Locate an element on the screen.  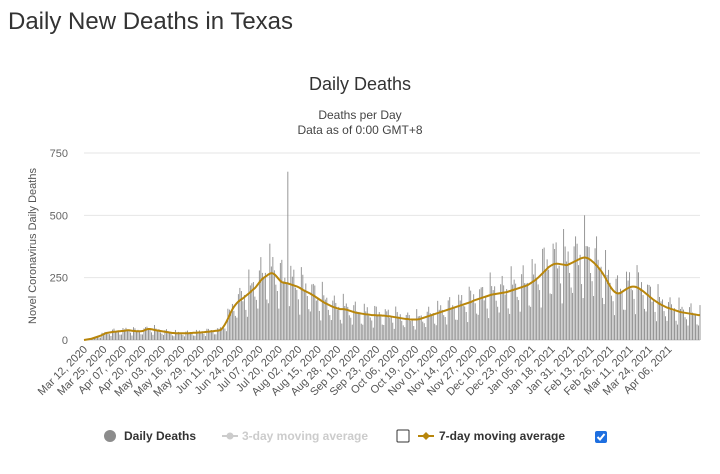
checkbox-7day-average is located at coordinates (601, 437).